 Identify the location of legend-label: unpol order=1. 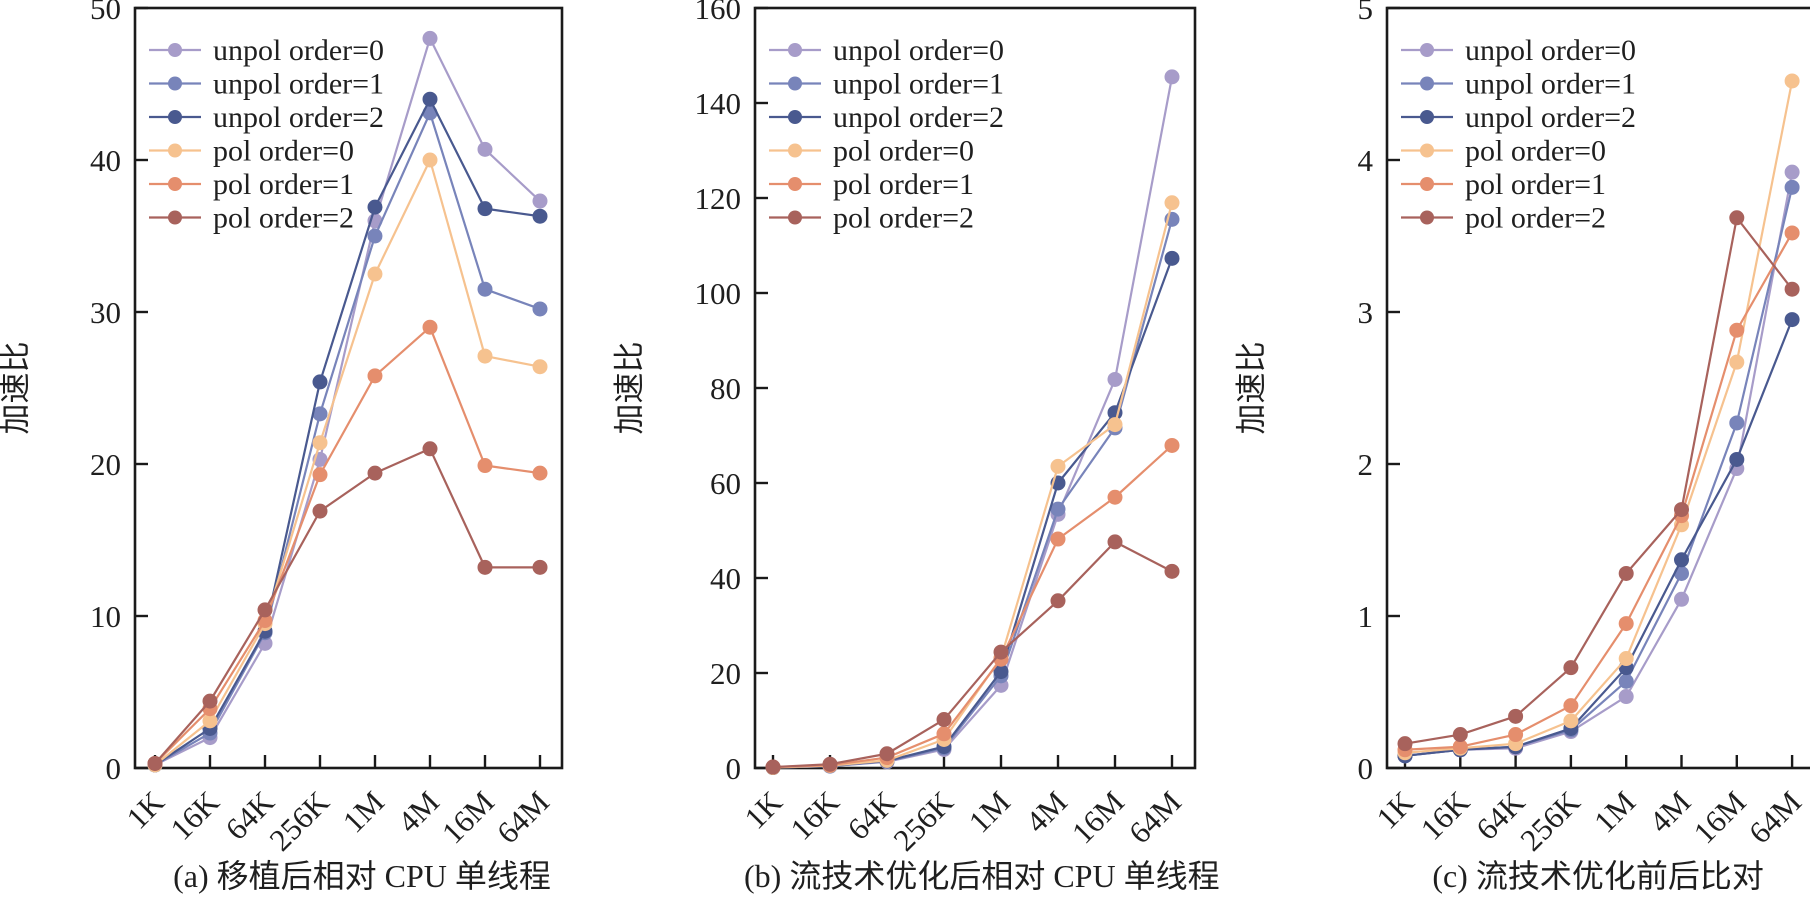
(298, 84).